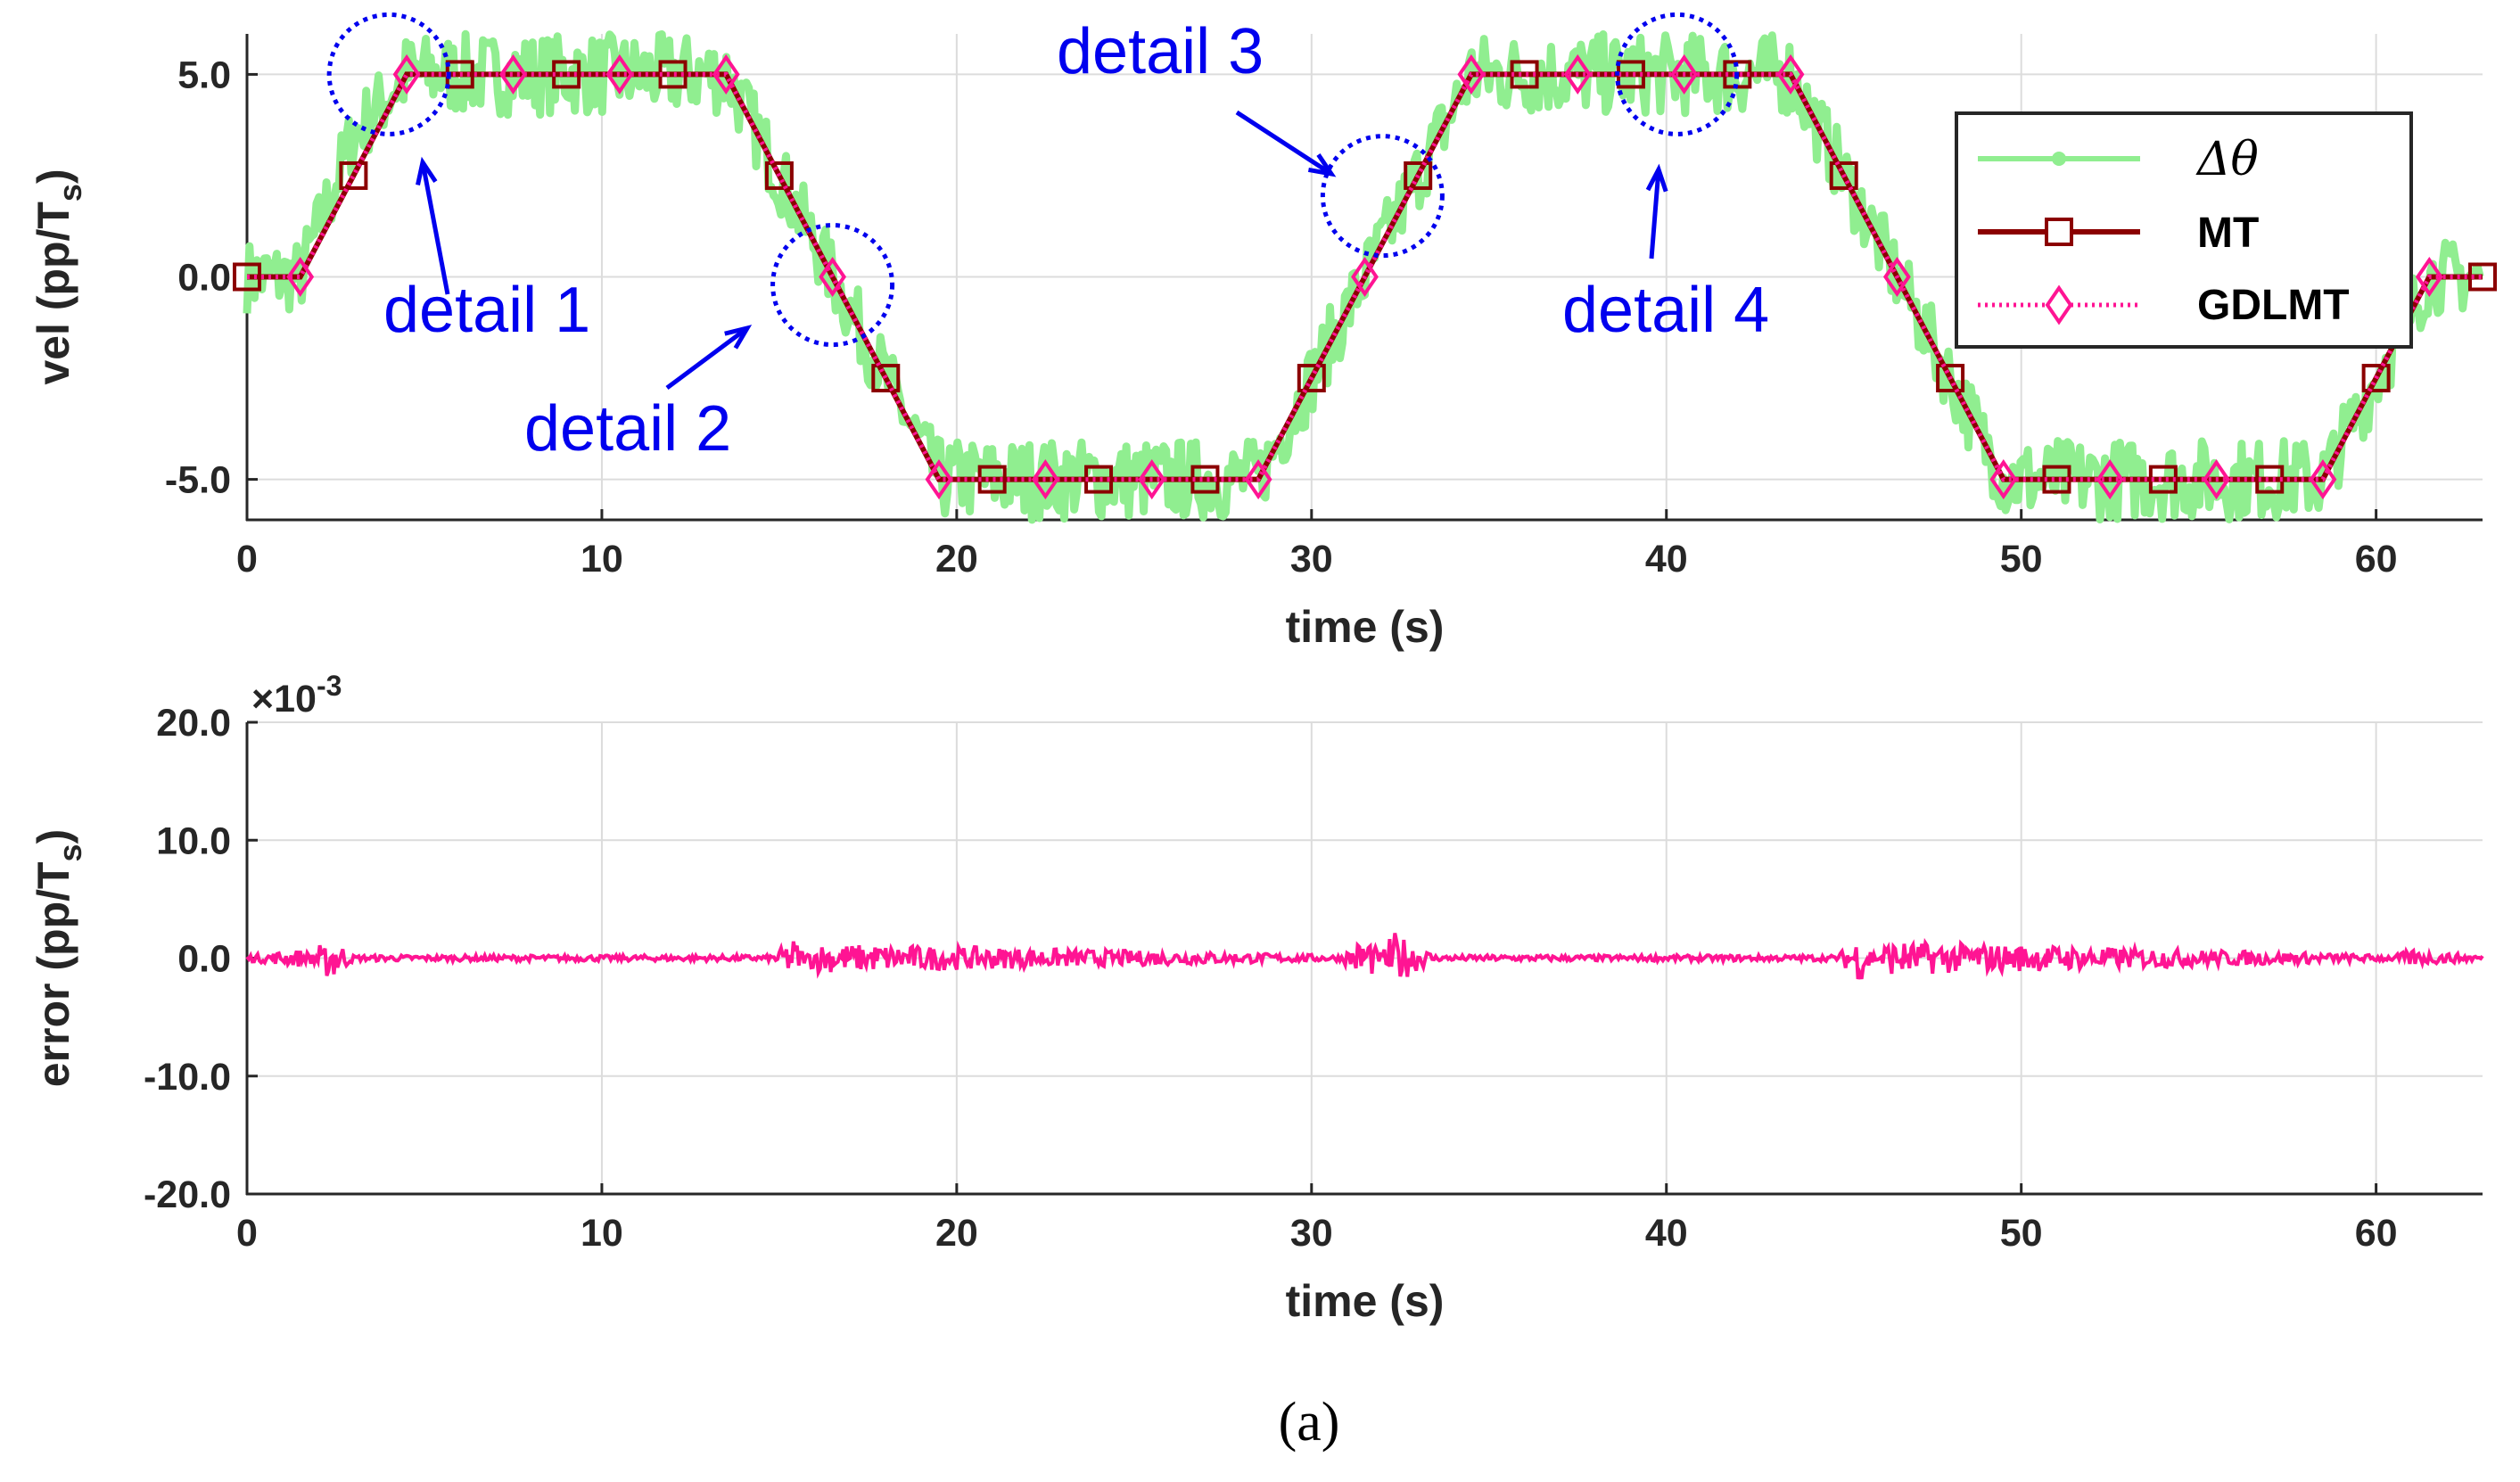 The height and width of the screenshot is (1482, 2520). I want to click on y-axis-label-main: error (pp/T, so click(53, 974).